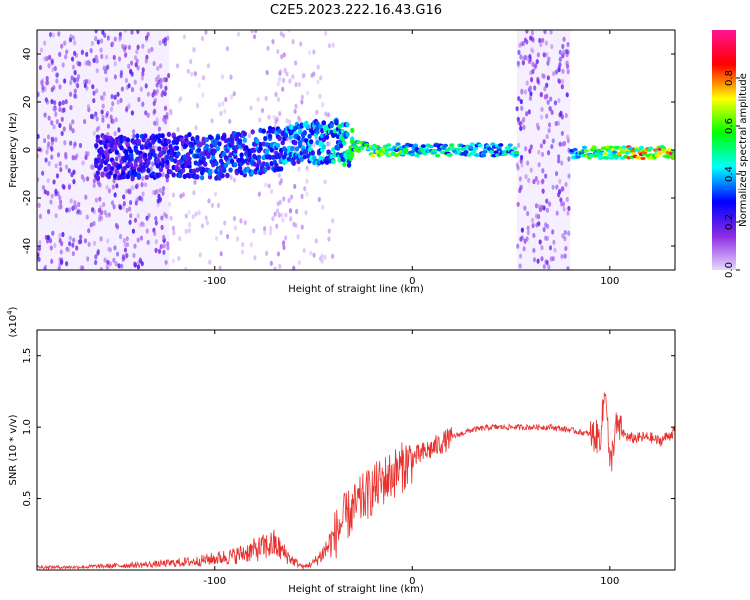  What do you see at coordinates (214, 281) in the screenshot?
I see `x-tick-label: -100` at bounding box center [214, 281].